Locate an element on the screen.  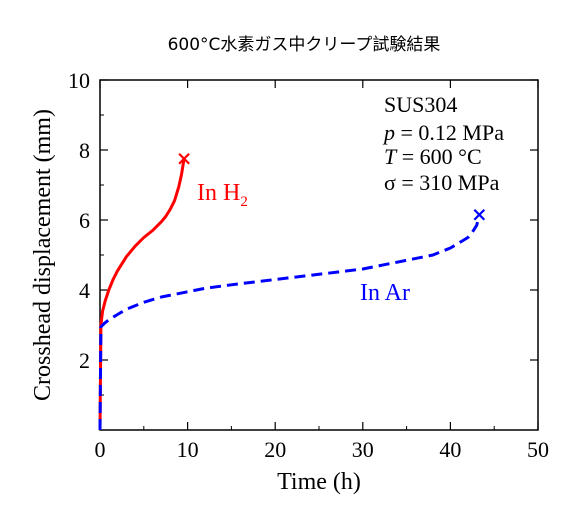
temperature-label: T = 600 °C is located at coordinates (433, 156).